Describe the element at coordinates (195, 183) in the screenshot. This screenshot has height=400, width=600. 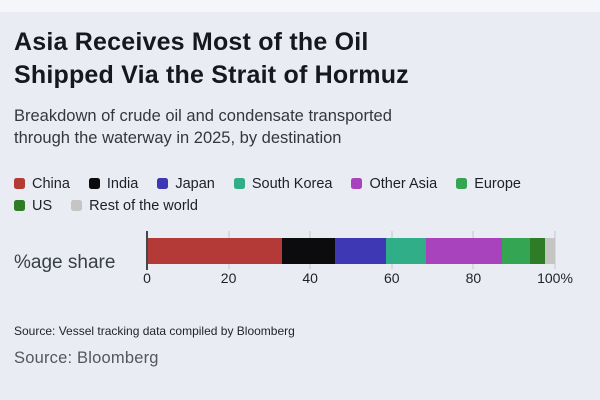
I see `legend-label: Japan` at that location.